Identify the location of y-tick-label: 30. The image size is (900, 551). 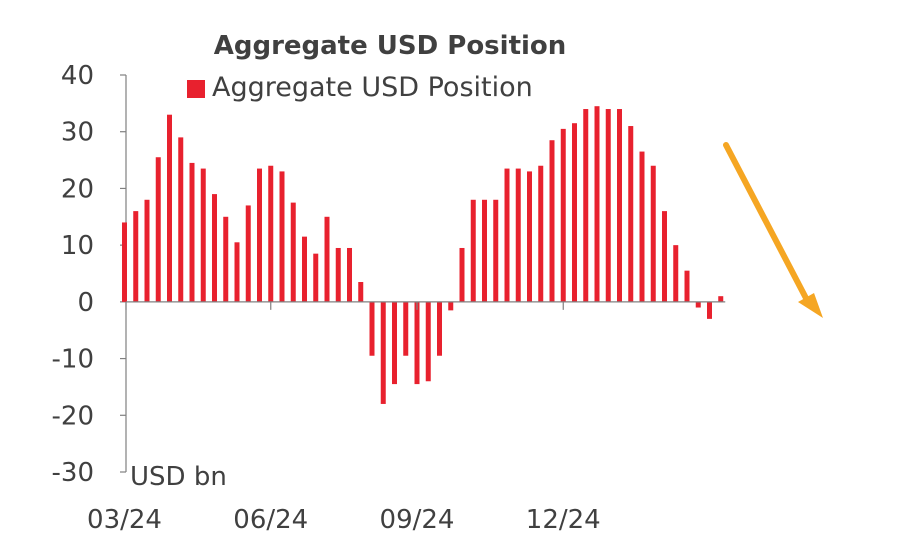
(77, 133).